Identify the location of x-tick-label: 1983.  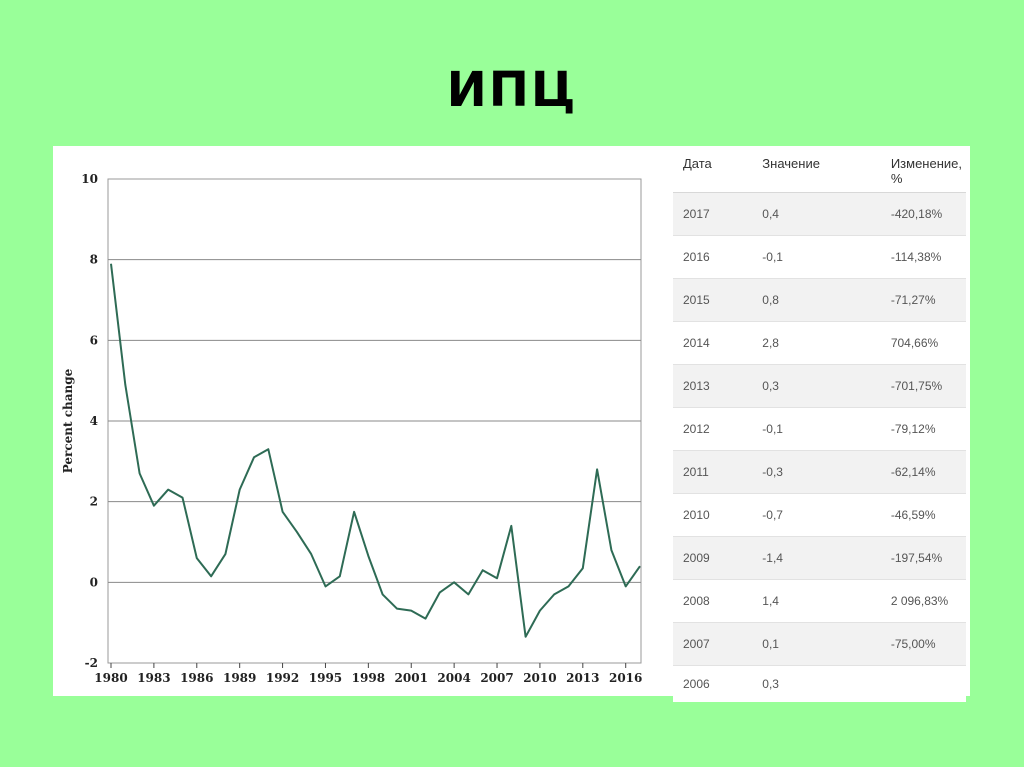
(153, 678).